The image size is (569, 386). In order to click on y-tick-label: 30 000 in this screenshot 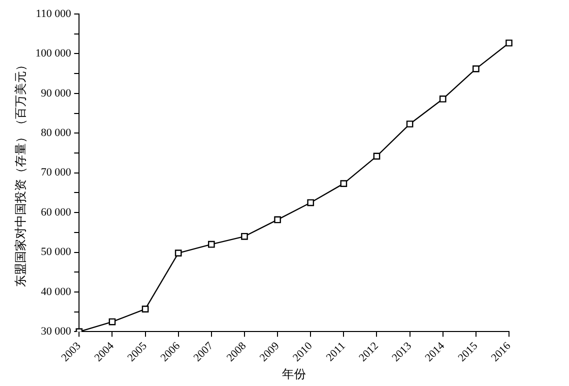, I will do `click(56, 332)`.